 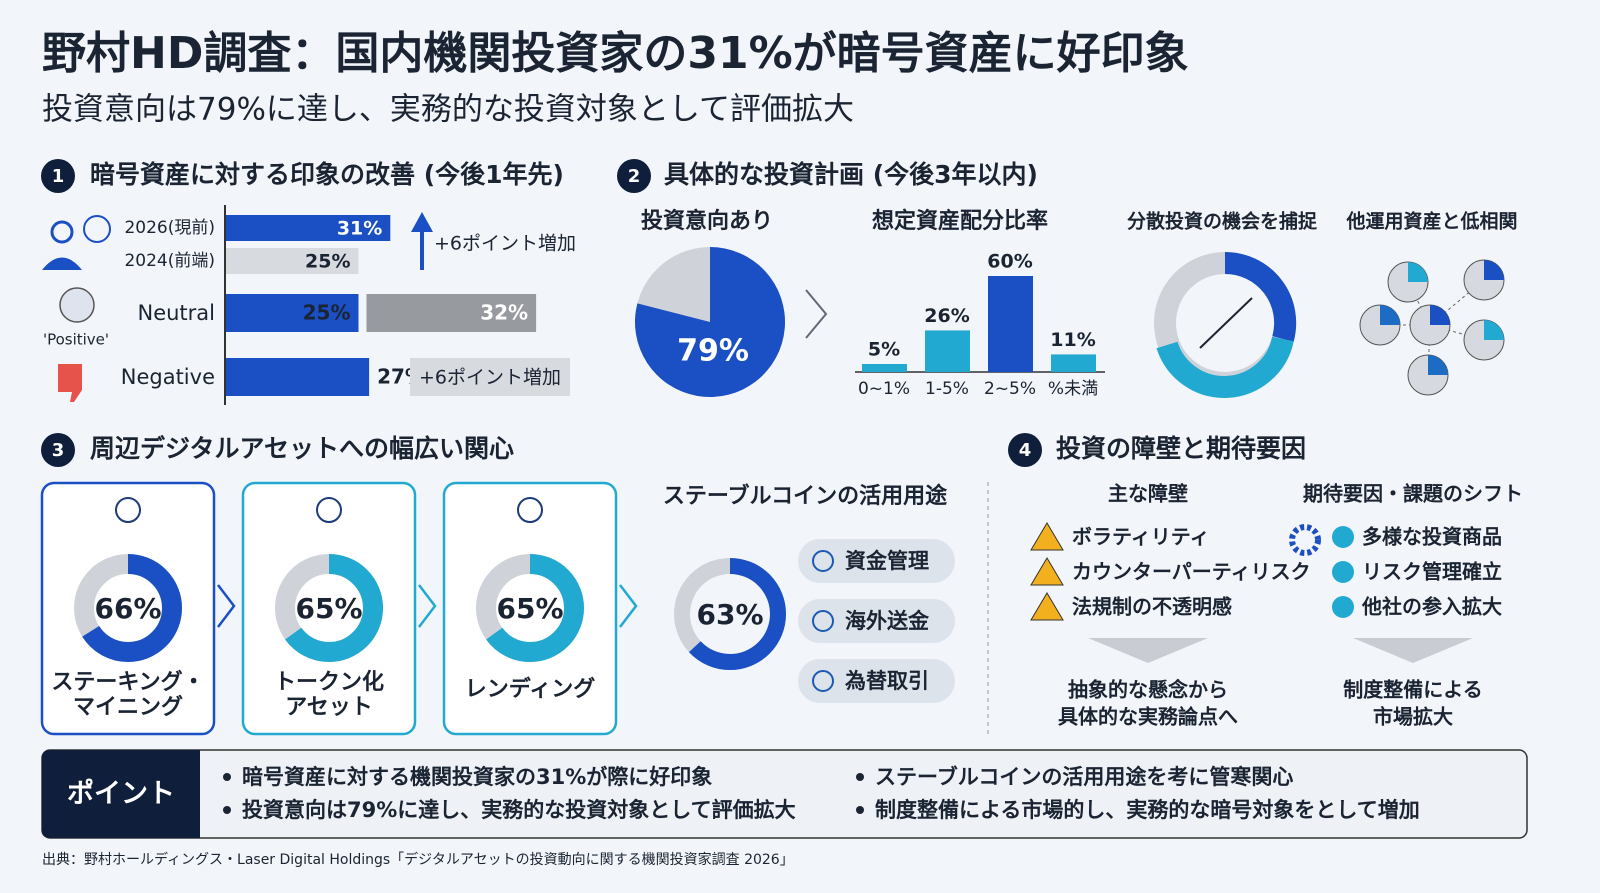 I want to click on conclusion: 抽象的な懸念から, so click(x=1148, y=690).